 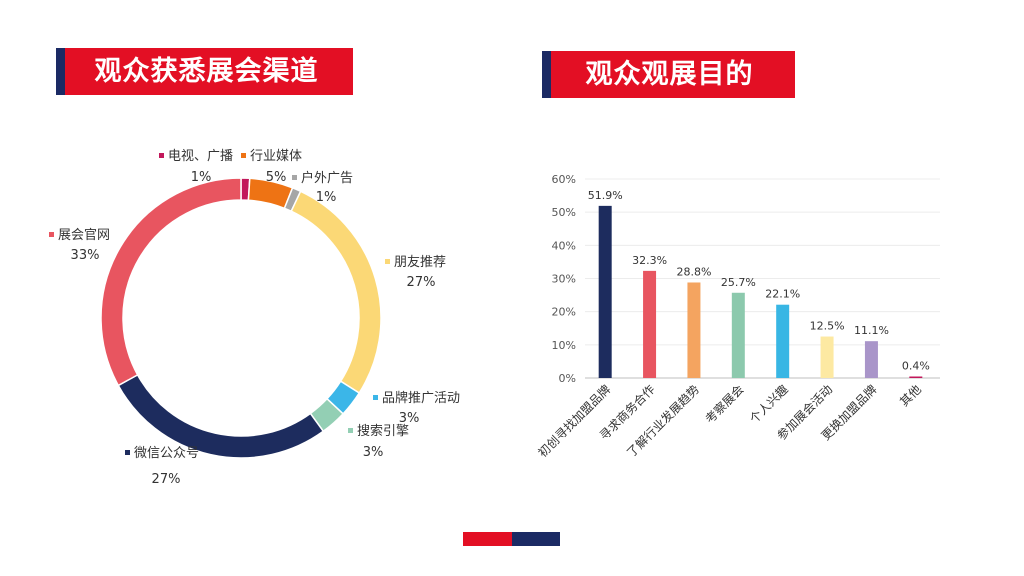 What do you see at coordinates (916, 366) in the screenshot?
I see `bar-value-label: 0.4%` at bounding box center [916, 366].